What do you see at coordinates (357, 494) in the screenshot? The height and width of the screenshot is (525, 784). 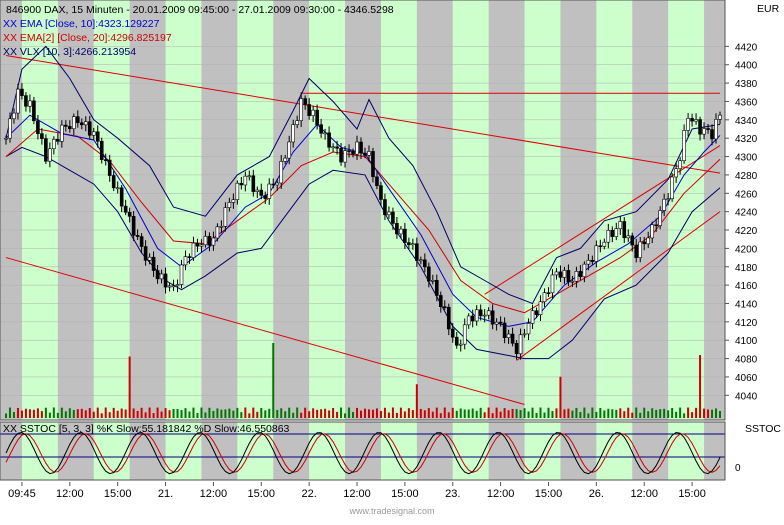 I see `time-tick-label: 12:00` at bounding box center [357, 494].